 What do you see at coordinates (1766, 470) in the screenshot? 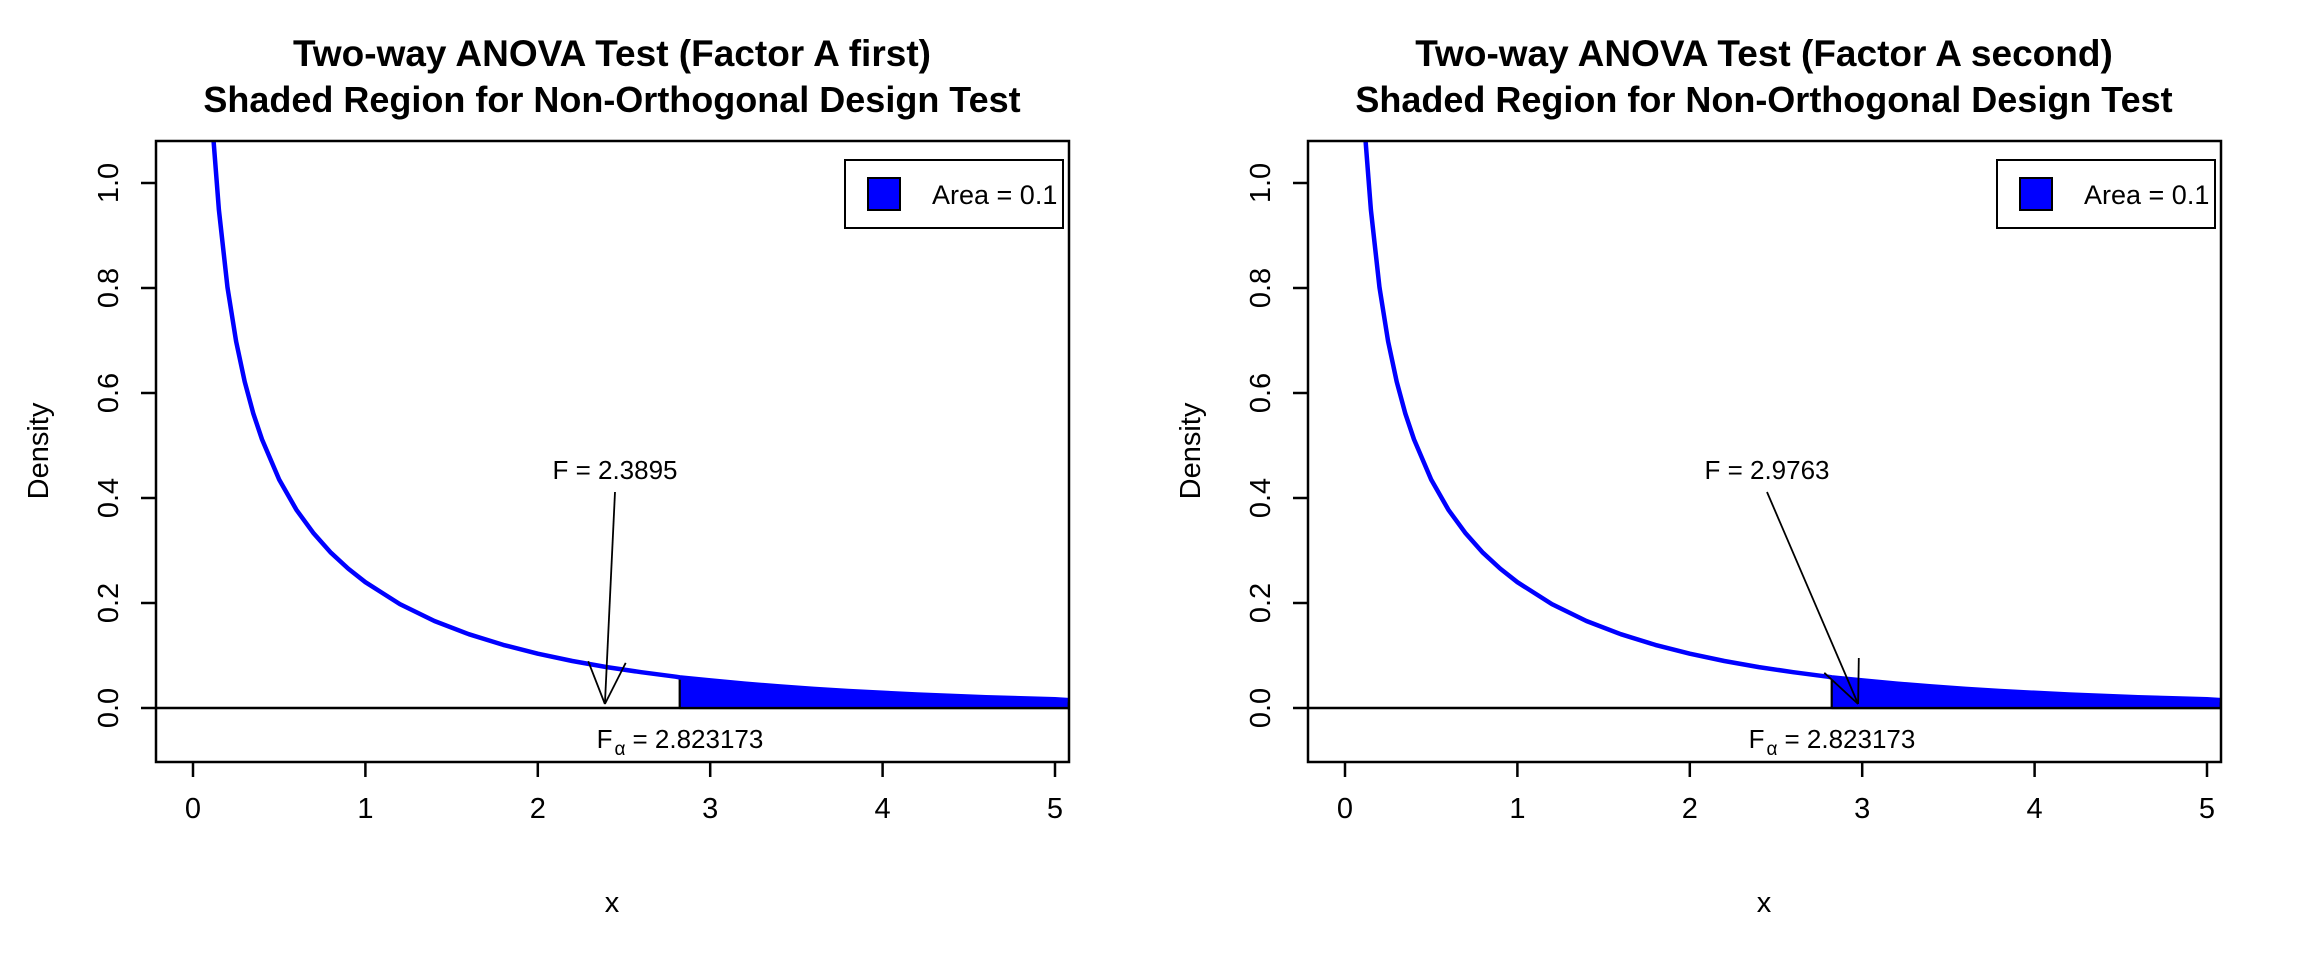
I see `f-statistic-label: F = 2.9763` at bounding box center [1766, 470].